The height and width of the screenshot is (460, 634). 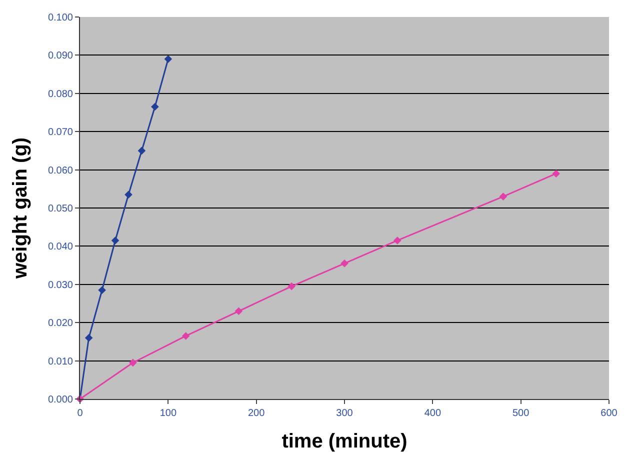 I want to click on y-tick-label: 0.040, so click(x=61, y=247).